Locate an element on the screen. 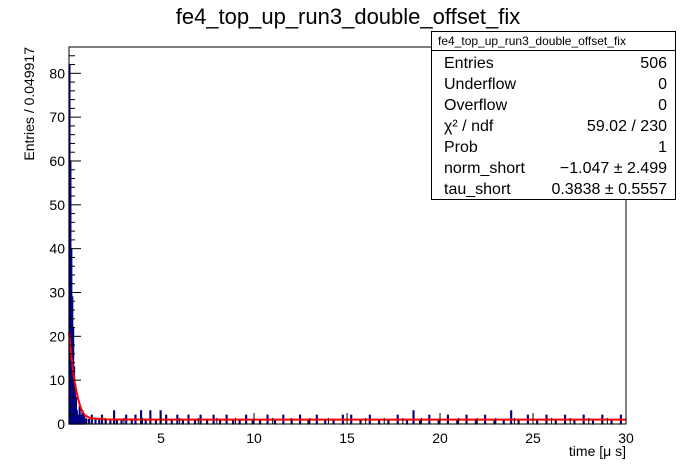  stats-row-value: 506 is located at coordinates (653, 63).